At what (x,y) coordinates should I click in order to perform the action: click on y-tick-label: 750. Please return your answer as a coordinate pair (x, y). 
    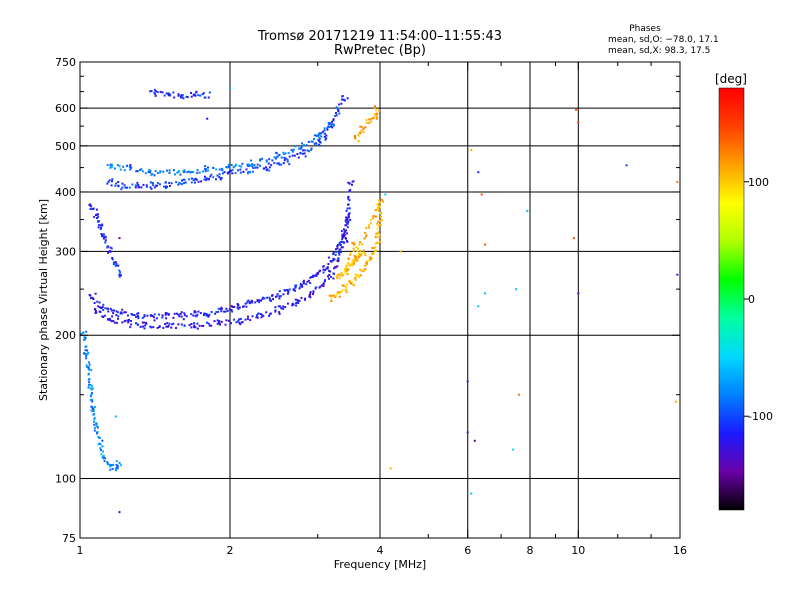
    Looking at the image, I should click on (65, 62).